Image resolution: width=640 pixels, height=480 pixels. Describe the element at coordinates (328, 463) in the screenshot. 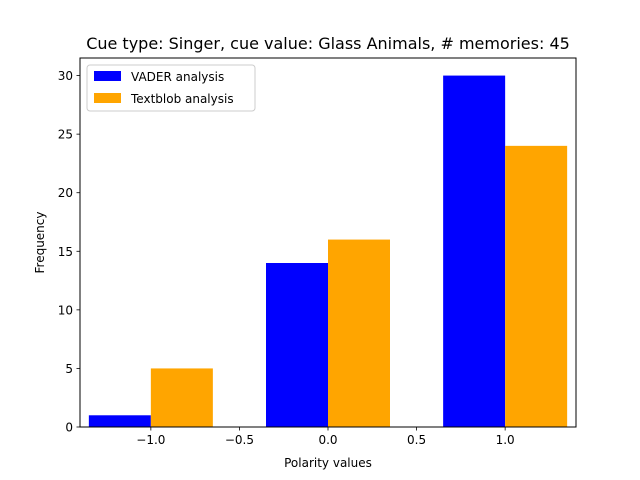

I see `x-axis-label: Polarity values` at that location.